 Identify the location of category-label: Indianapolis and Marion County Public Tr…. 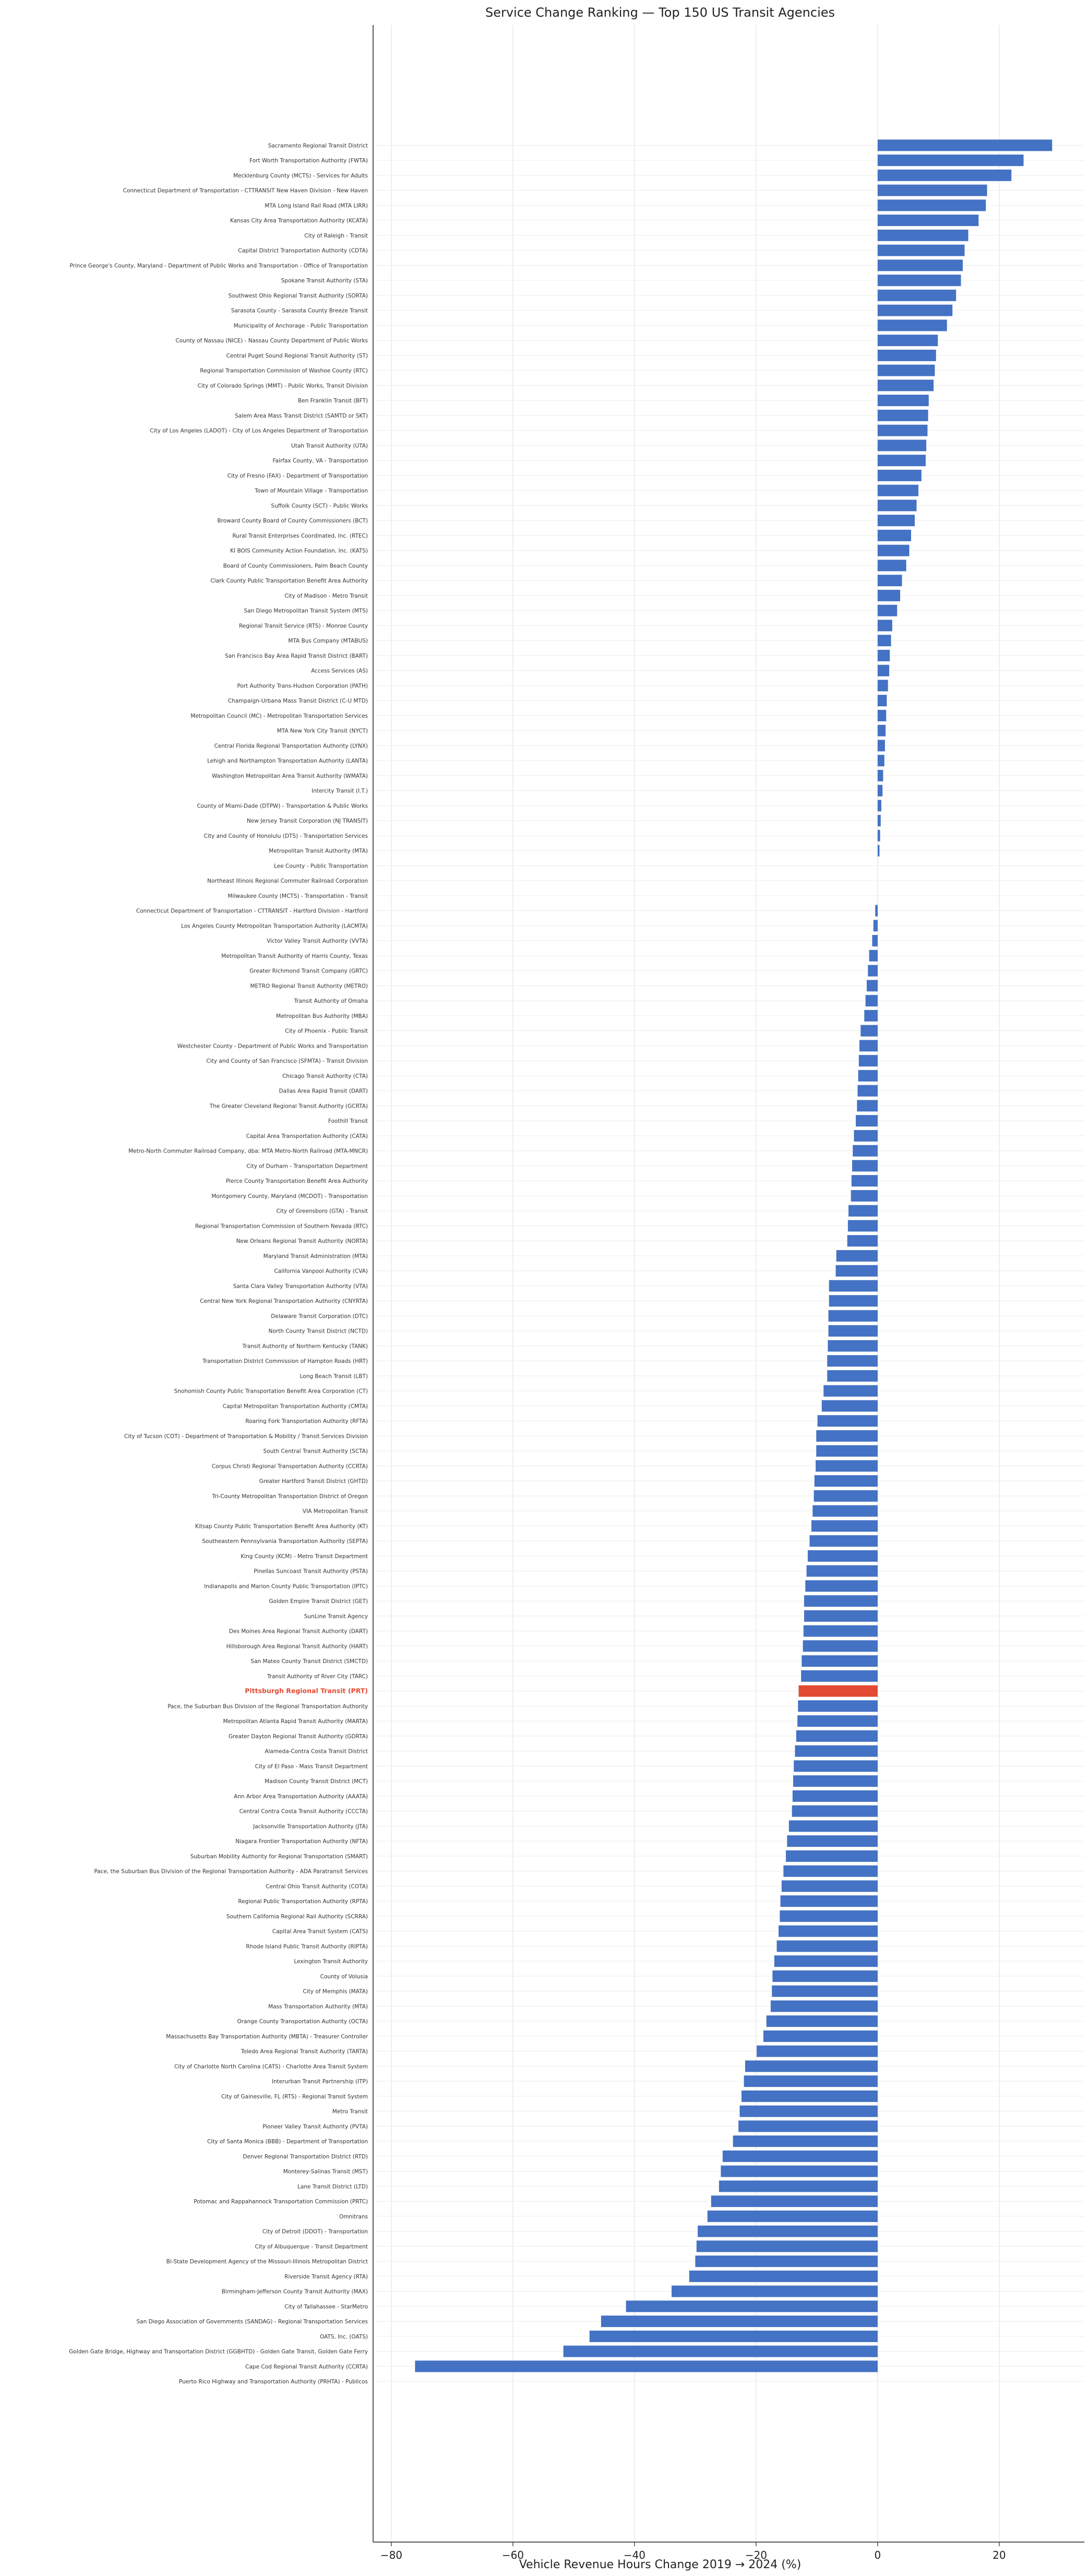
(286, 1586).